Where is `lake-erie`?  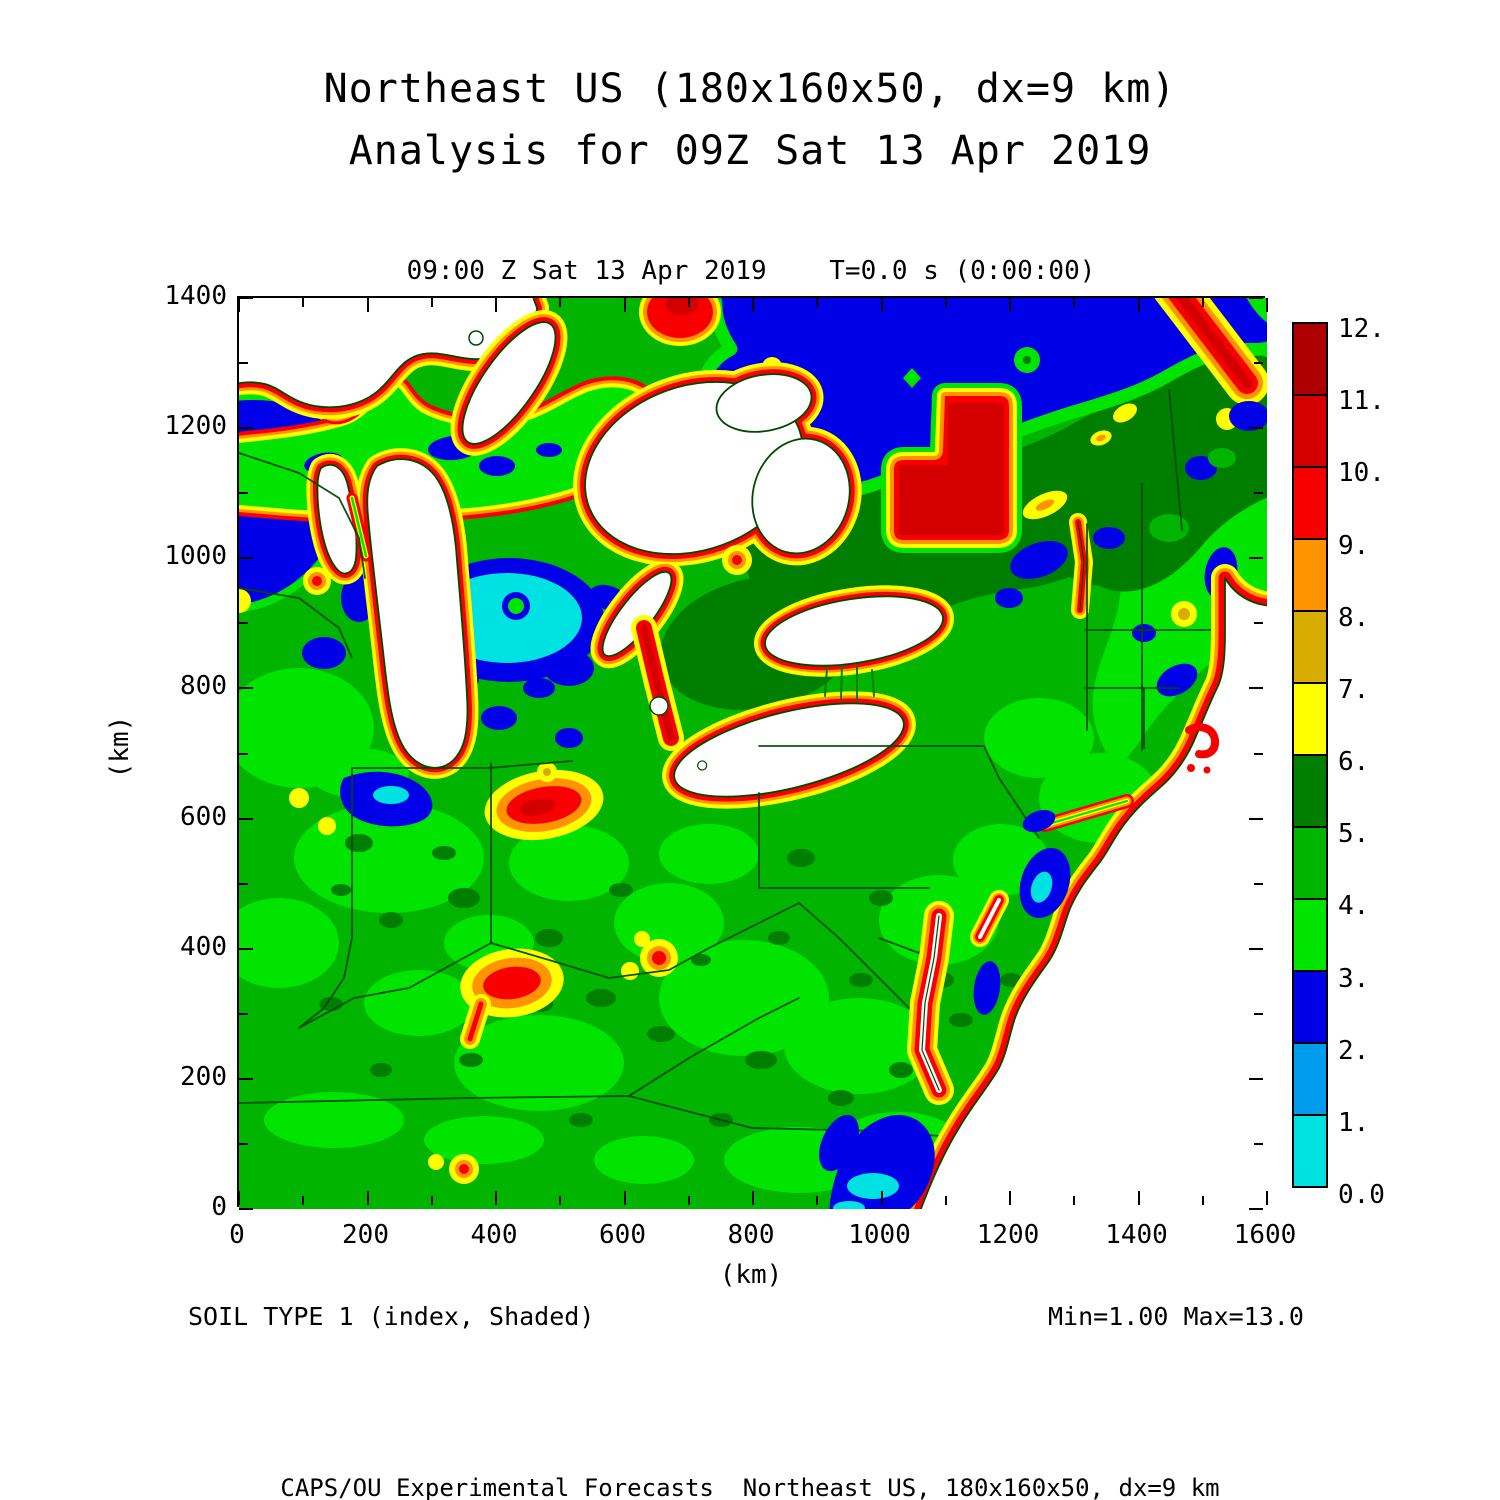
lake-erie is located at coordinates (789, 750).